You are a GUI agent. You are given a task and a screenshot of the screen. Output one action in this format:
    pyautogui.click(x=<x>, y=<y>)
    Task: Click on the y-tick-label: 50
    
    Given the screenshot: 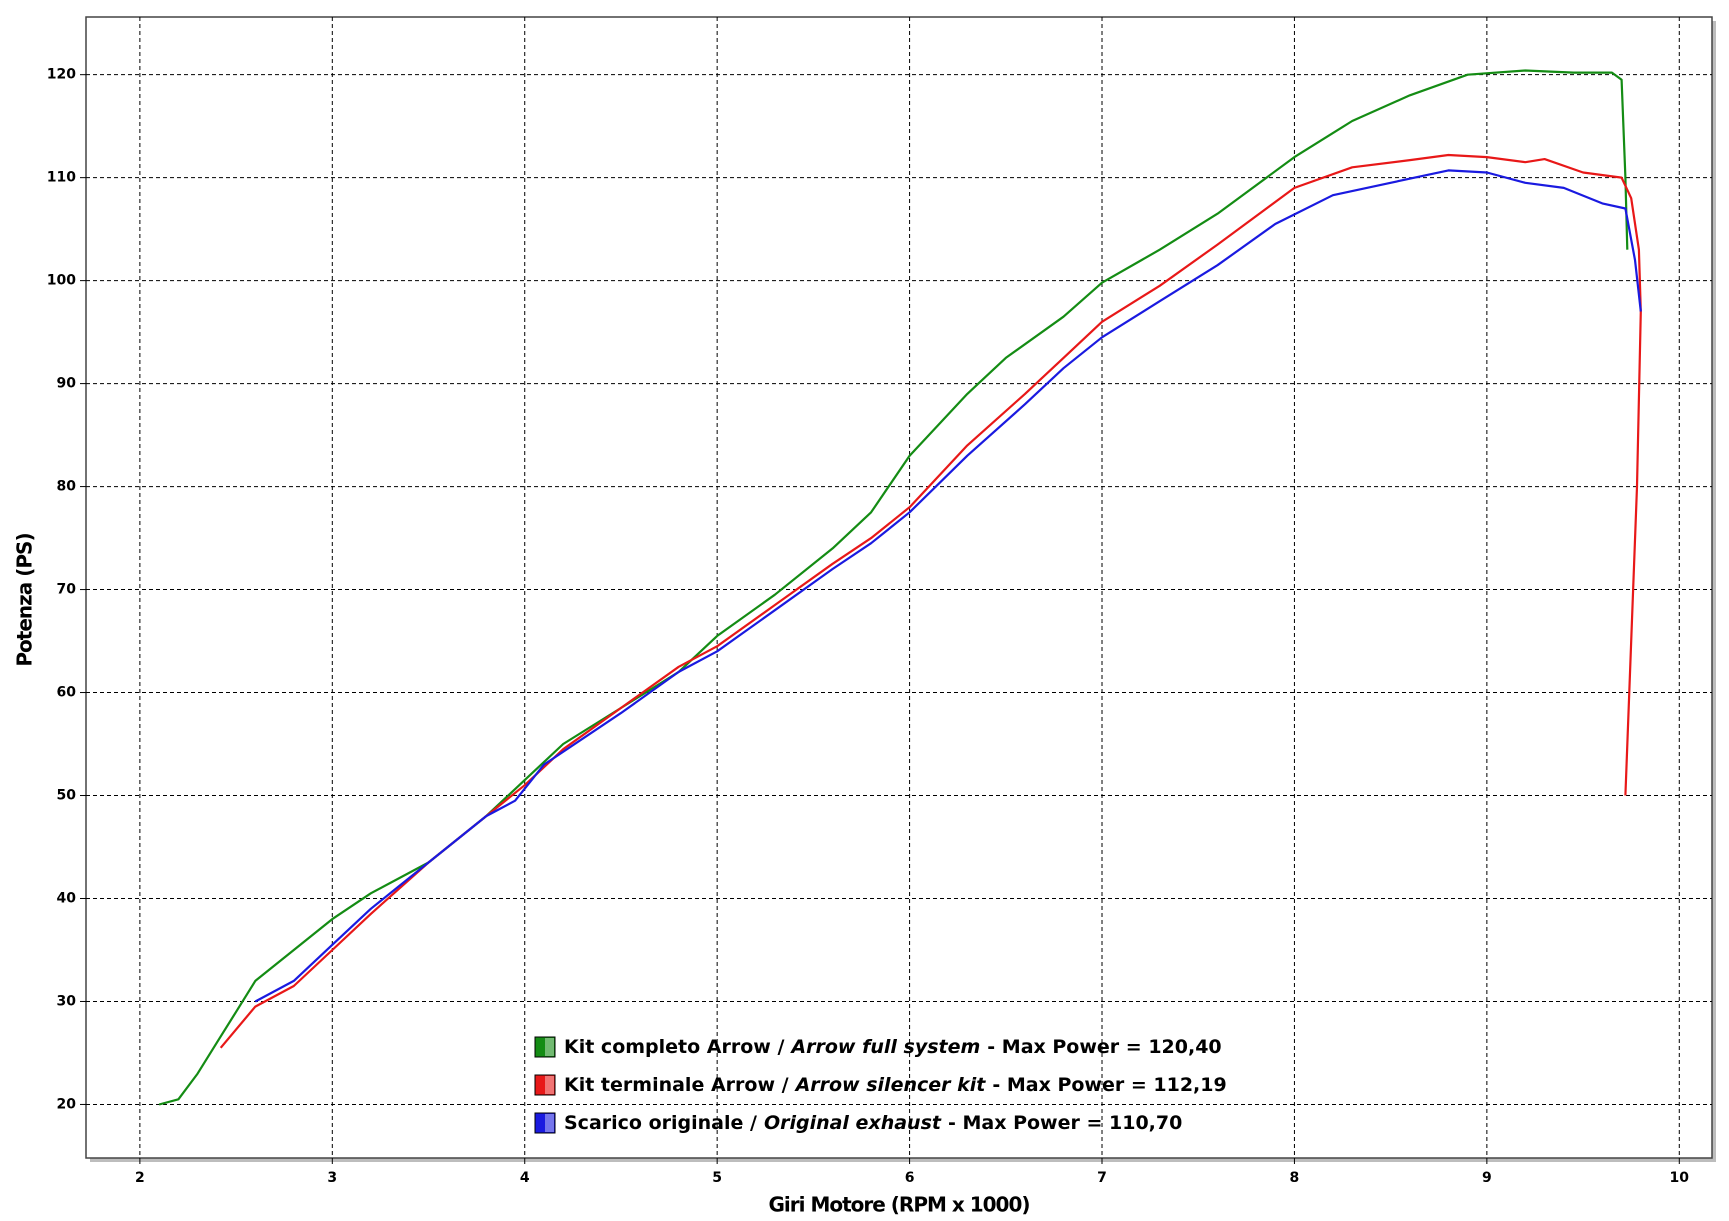 What is the action you would take?
    pyautogui.click(x=67, y=796)
    